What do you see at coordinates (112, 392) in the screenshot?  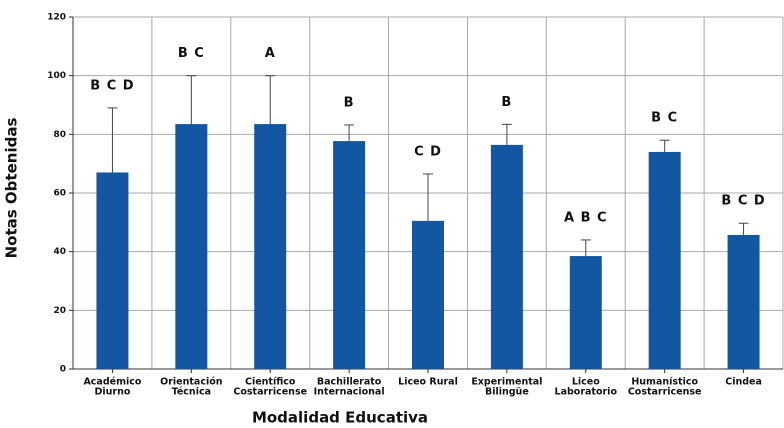 I see `x-tick-label: Diurno` at bounding box center [112, 392].